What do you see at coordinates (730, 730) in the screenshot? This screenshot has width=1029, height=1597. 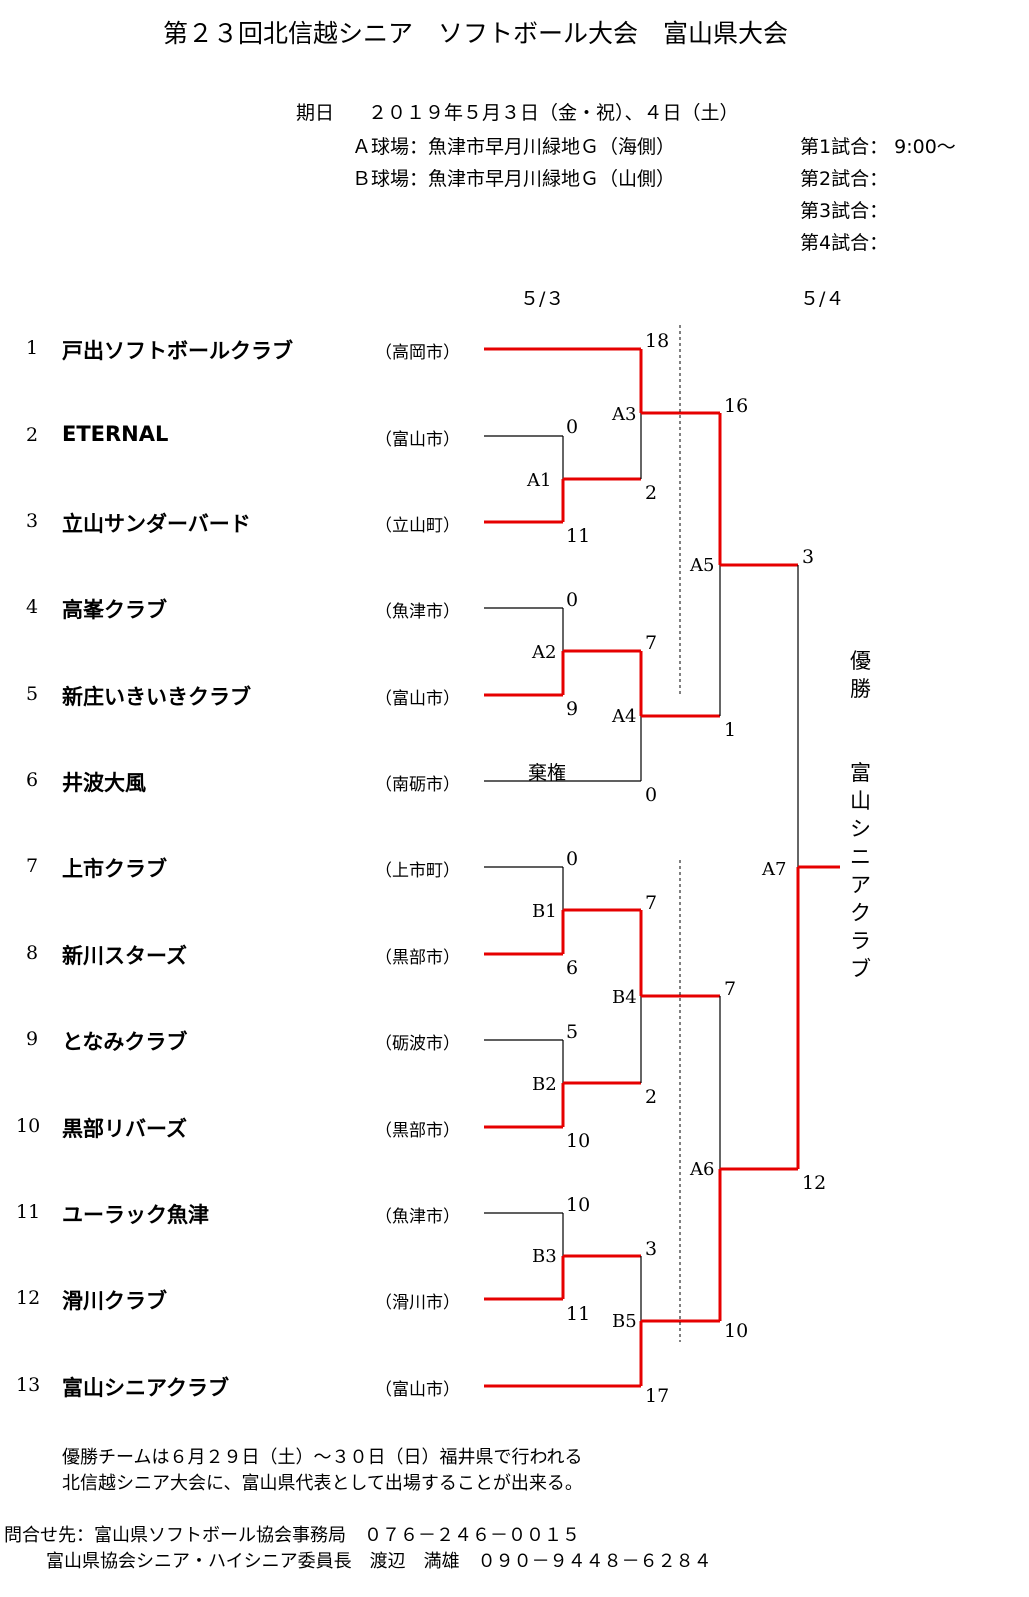 I see `score-a5-bottom: 1` at bounding box center [730, 730].